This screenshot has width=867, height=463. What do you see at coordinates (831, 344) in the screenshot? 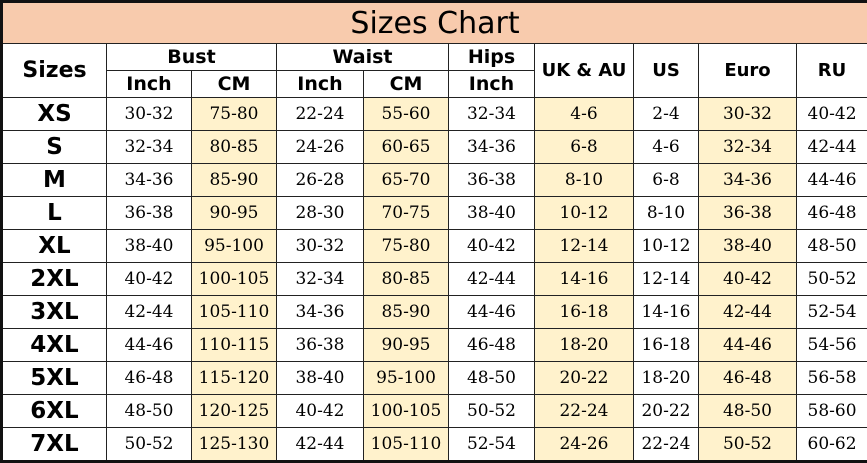
I see `cell-ru: 54-56` at bounding box center [831, 344].